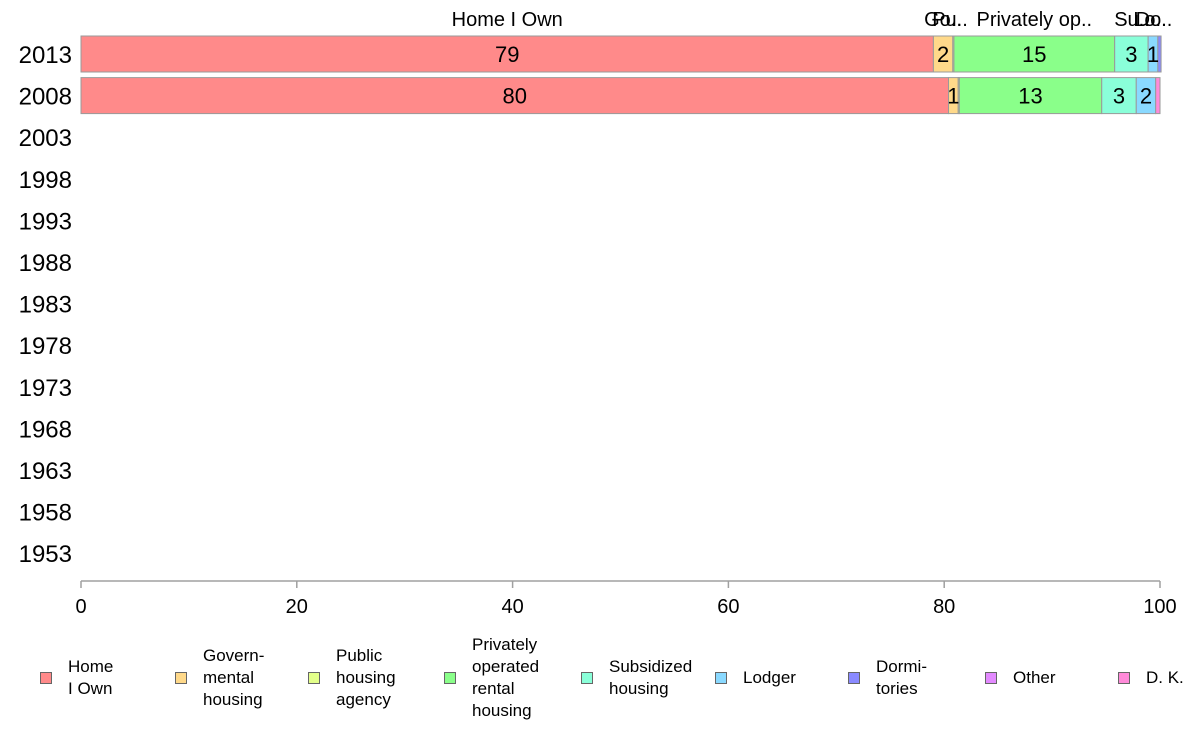  Describe the element at coordinates (45, 554) in the screenshot. I see `y-tick-label: 1953` at that location.